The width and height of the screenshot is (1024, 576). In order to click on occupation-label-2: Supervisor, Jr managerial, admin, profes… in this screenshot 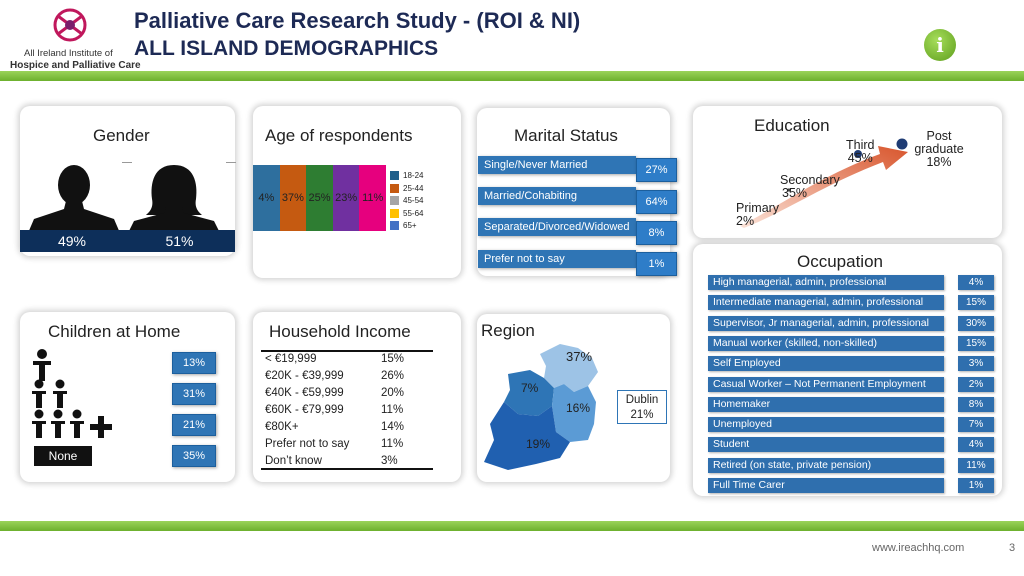, I will do `click(826, 323)`.